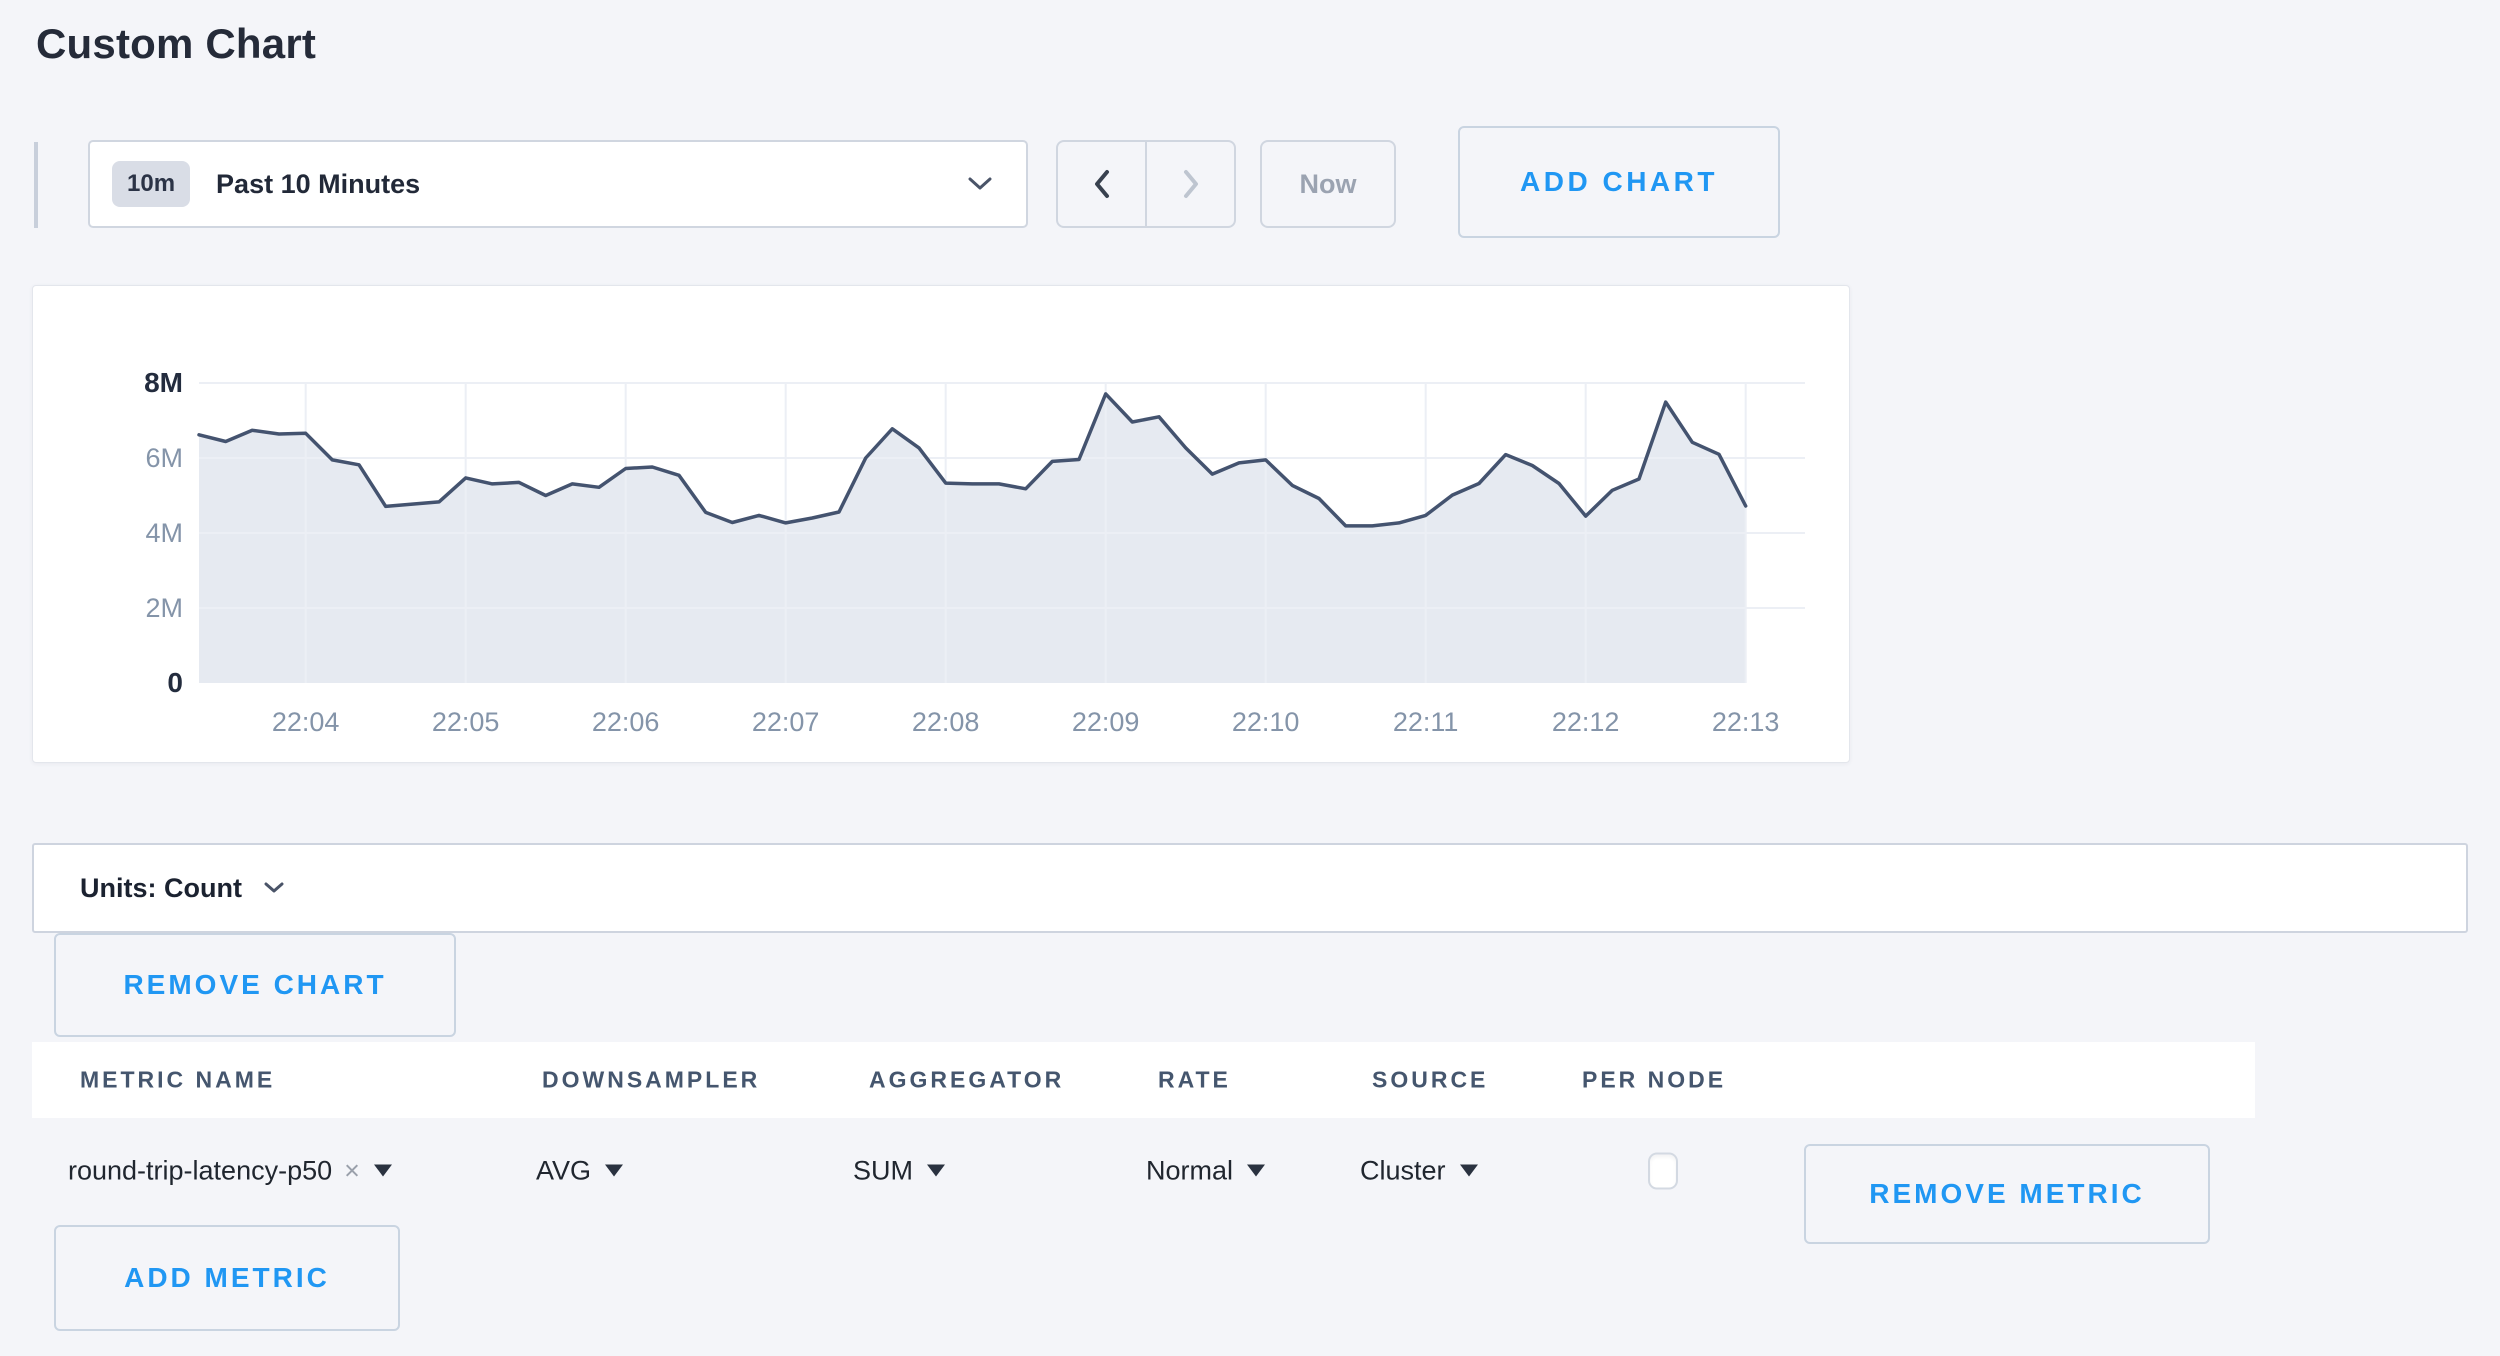 The height and width of the screenshot is (1356, 2500). Describe the element at coordinates (967, 1079) in the screenshot. I see `col-header-aggregator: AGGREGATOR` at that location.